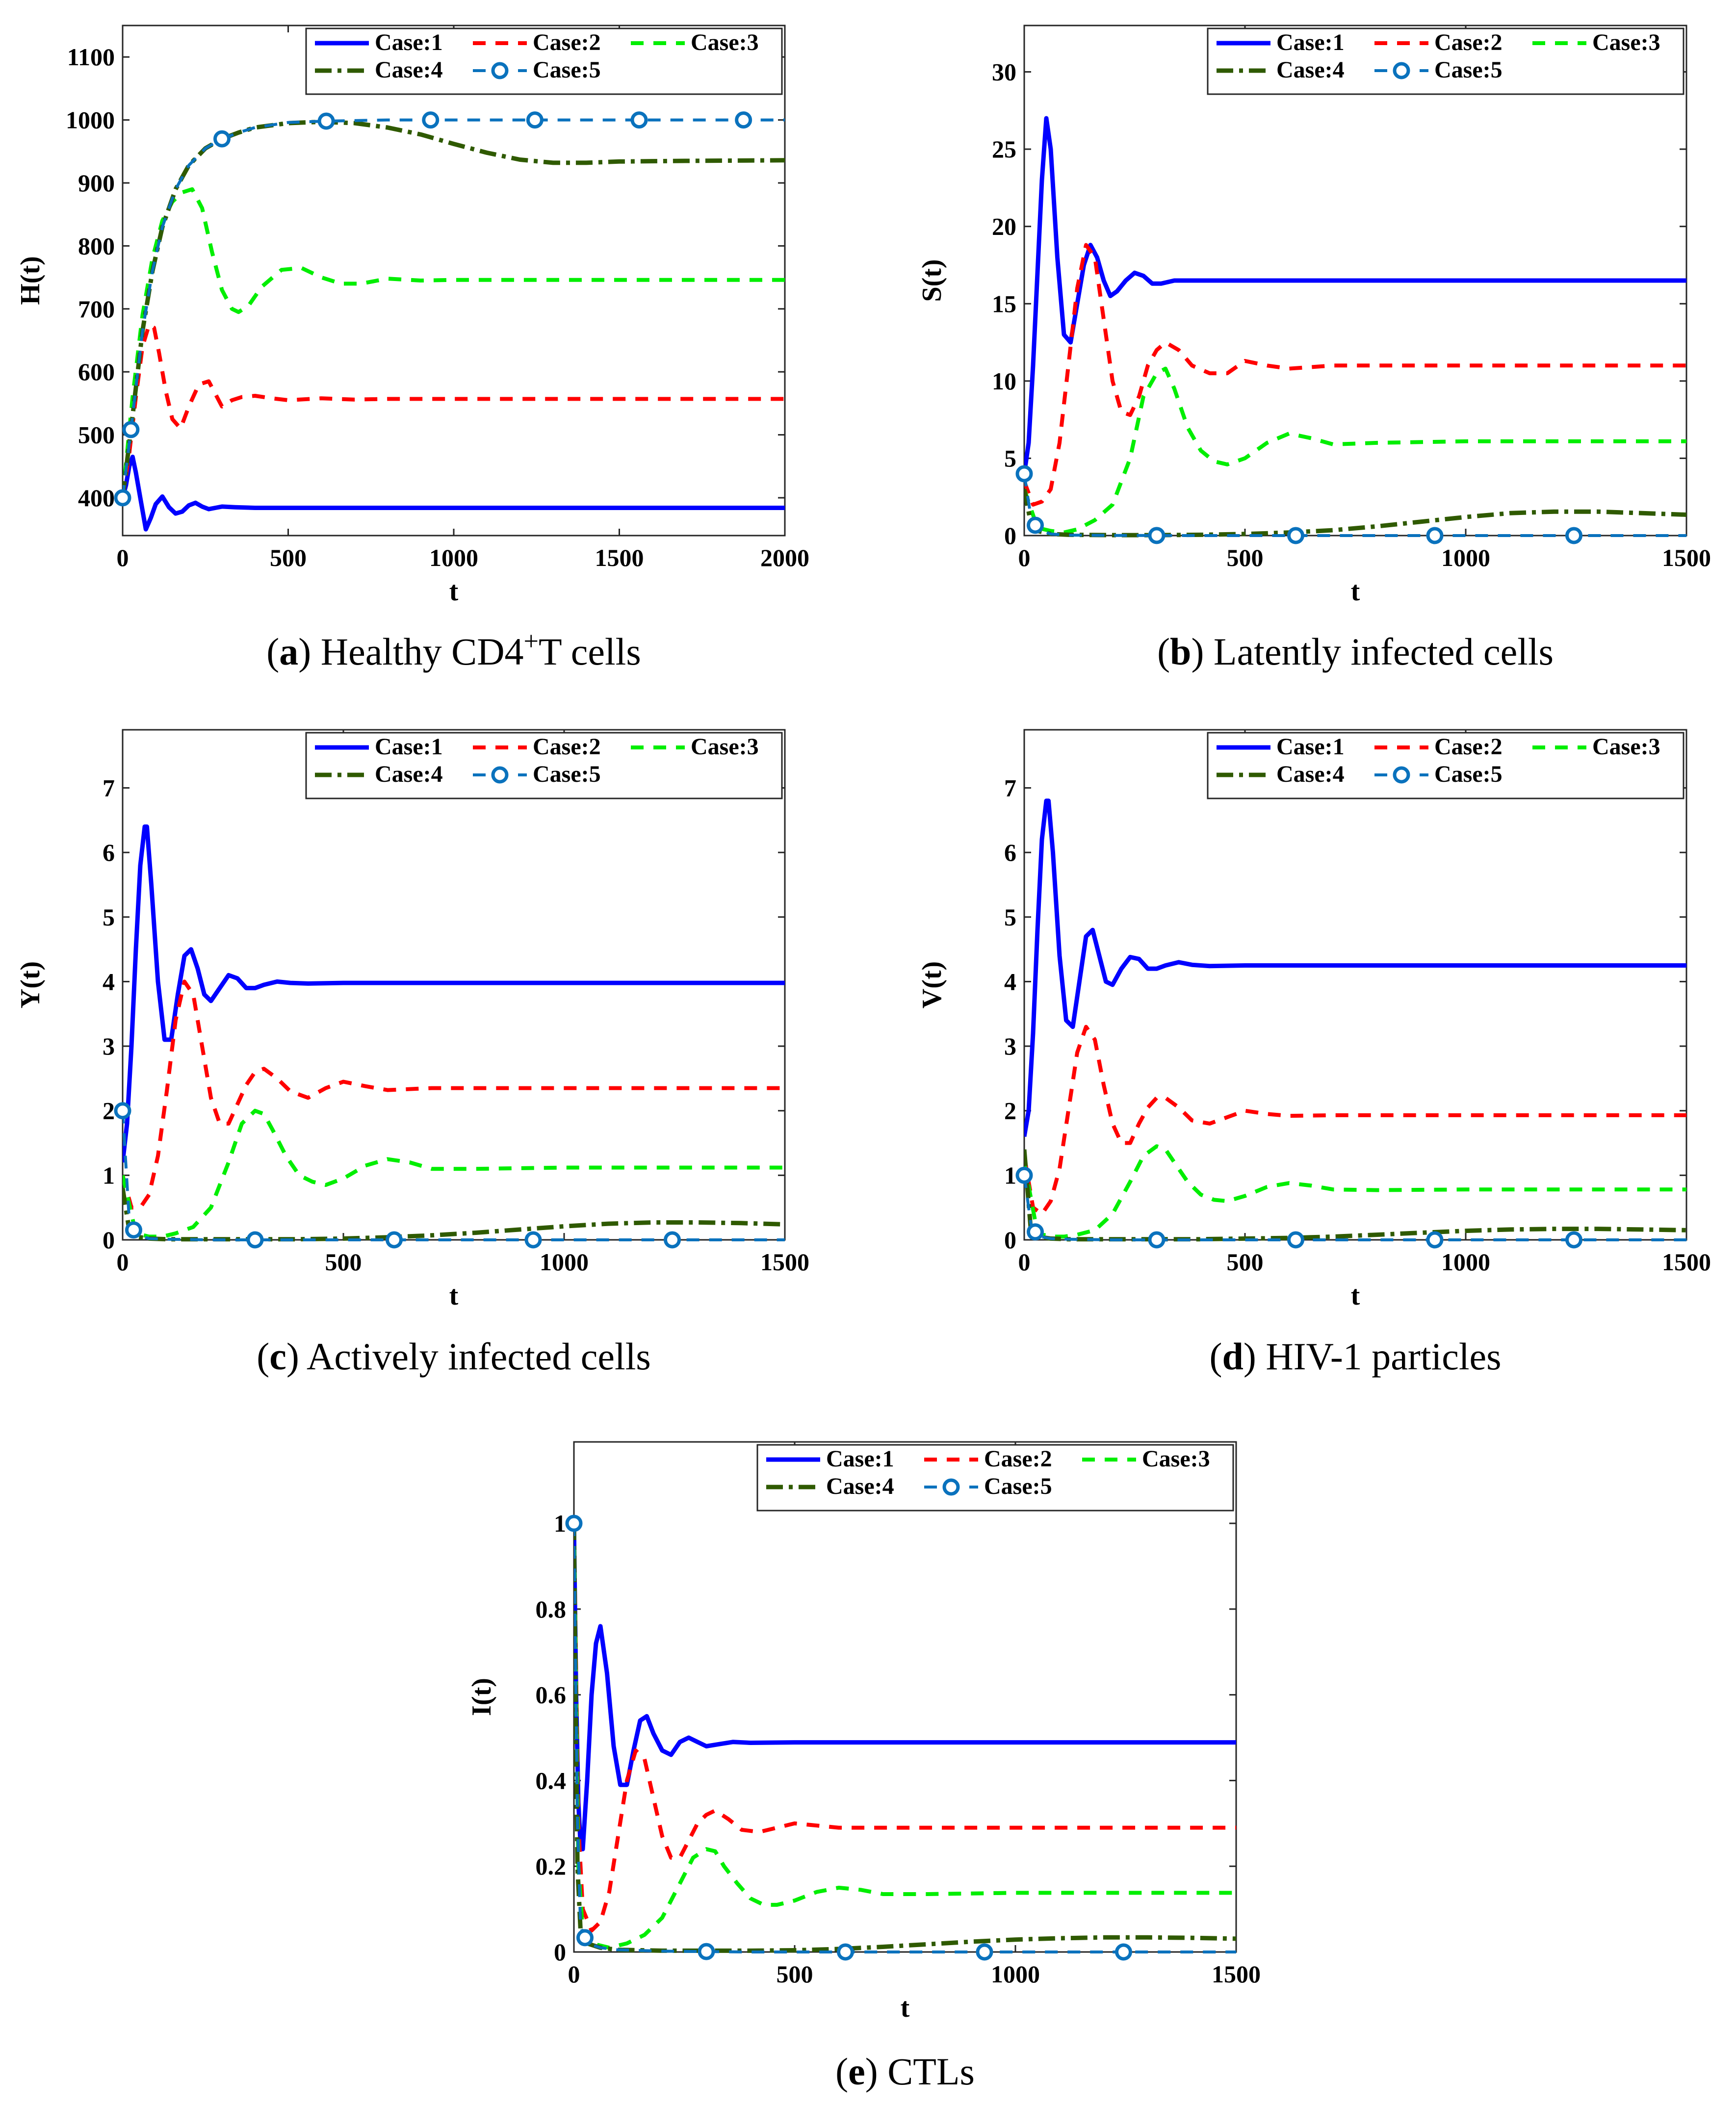 The width and height of the screenshot is (1736, 2105). Describe the element at coordinates (109, 1046) in the screenshot. I see `y-tick-label: 3` at that location.